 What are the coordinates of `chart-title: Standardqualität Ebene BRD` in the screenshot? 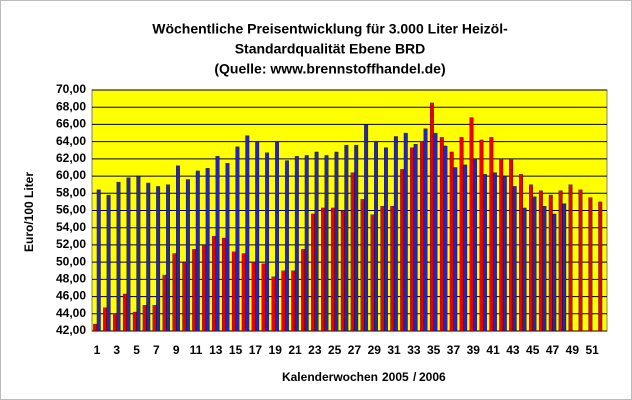 It's located at (330, 49).